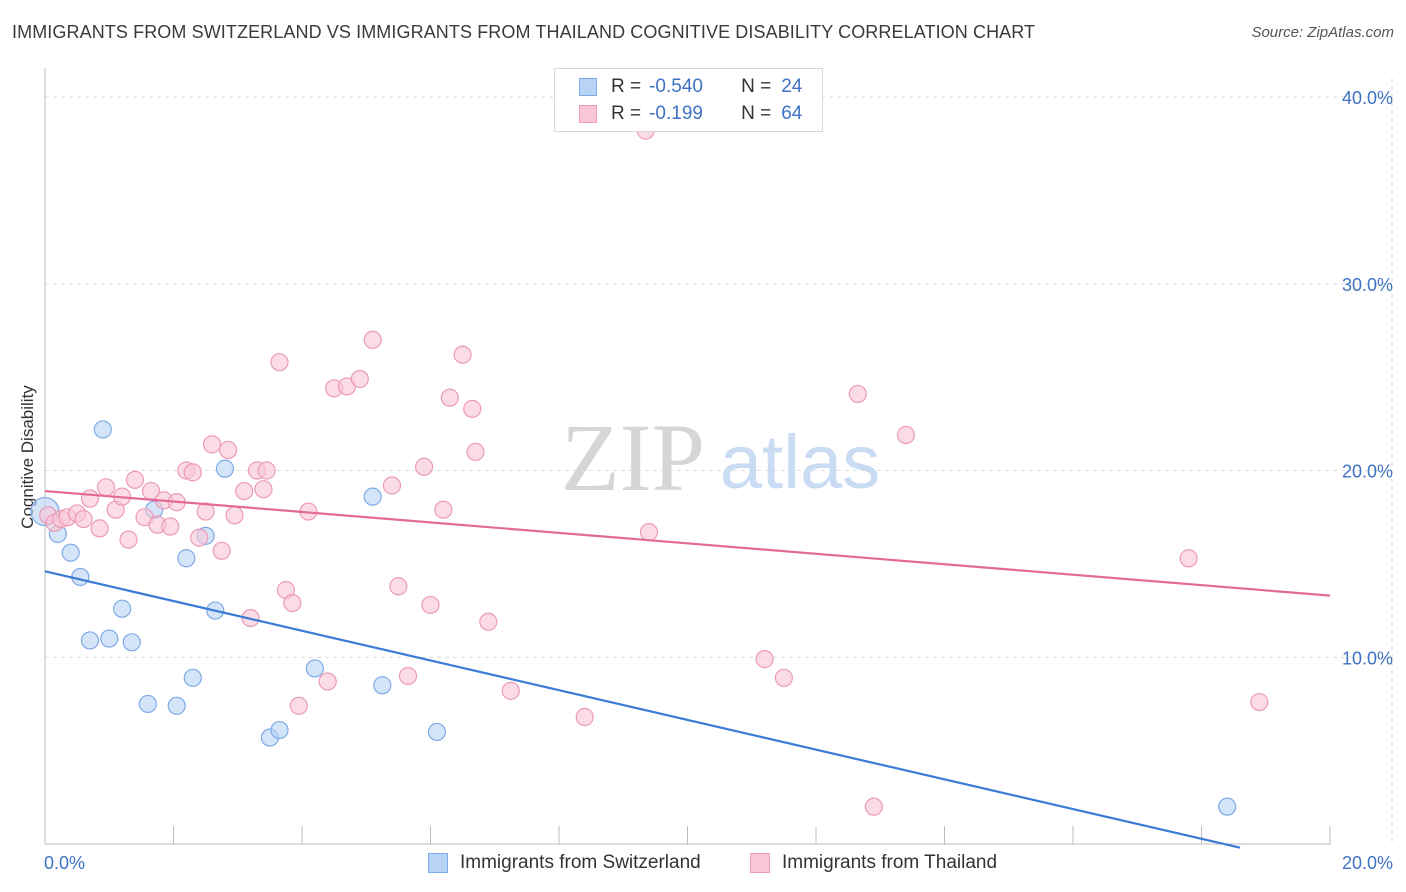 The width and height of the screenshot is (1406, 892). I want to click on watermark-zip: ZIP, so click(633, 457).